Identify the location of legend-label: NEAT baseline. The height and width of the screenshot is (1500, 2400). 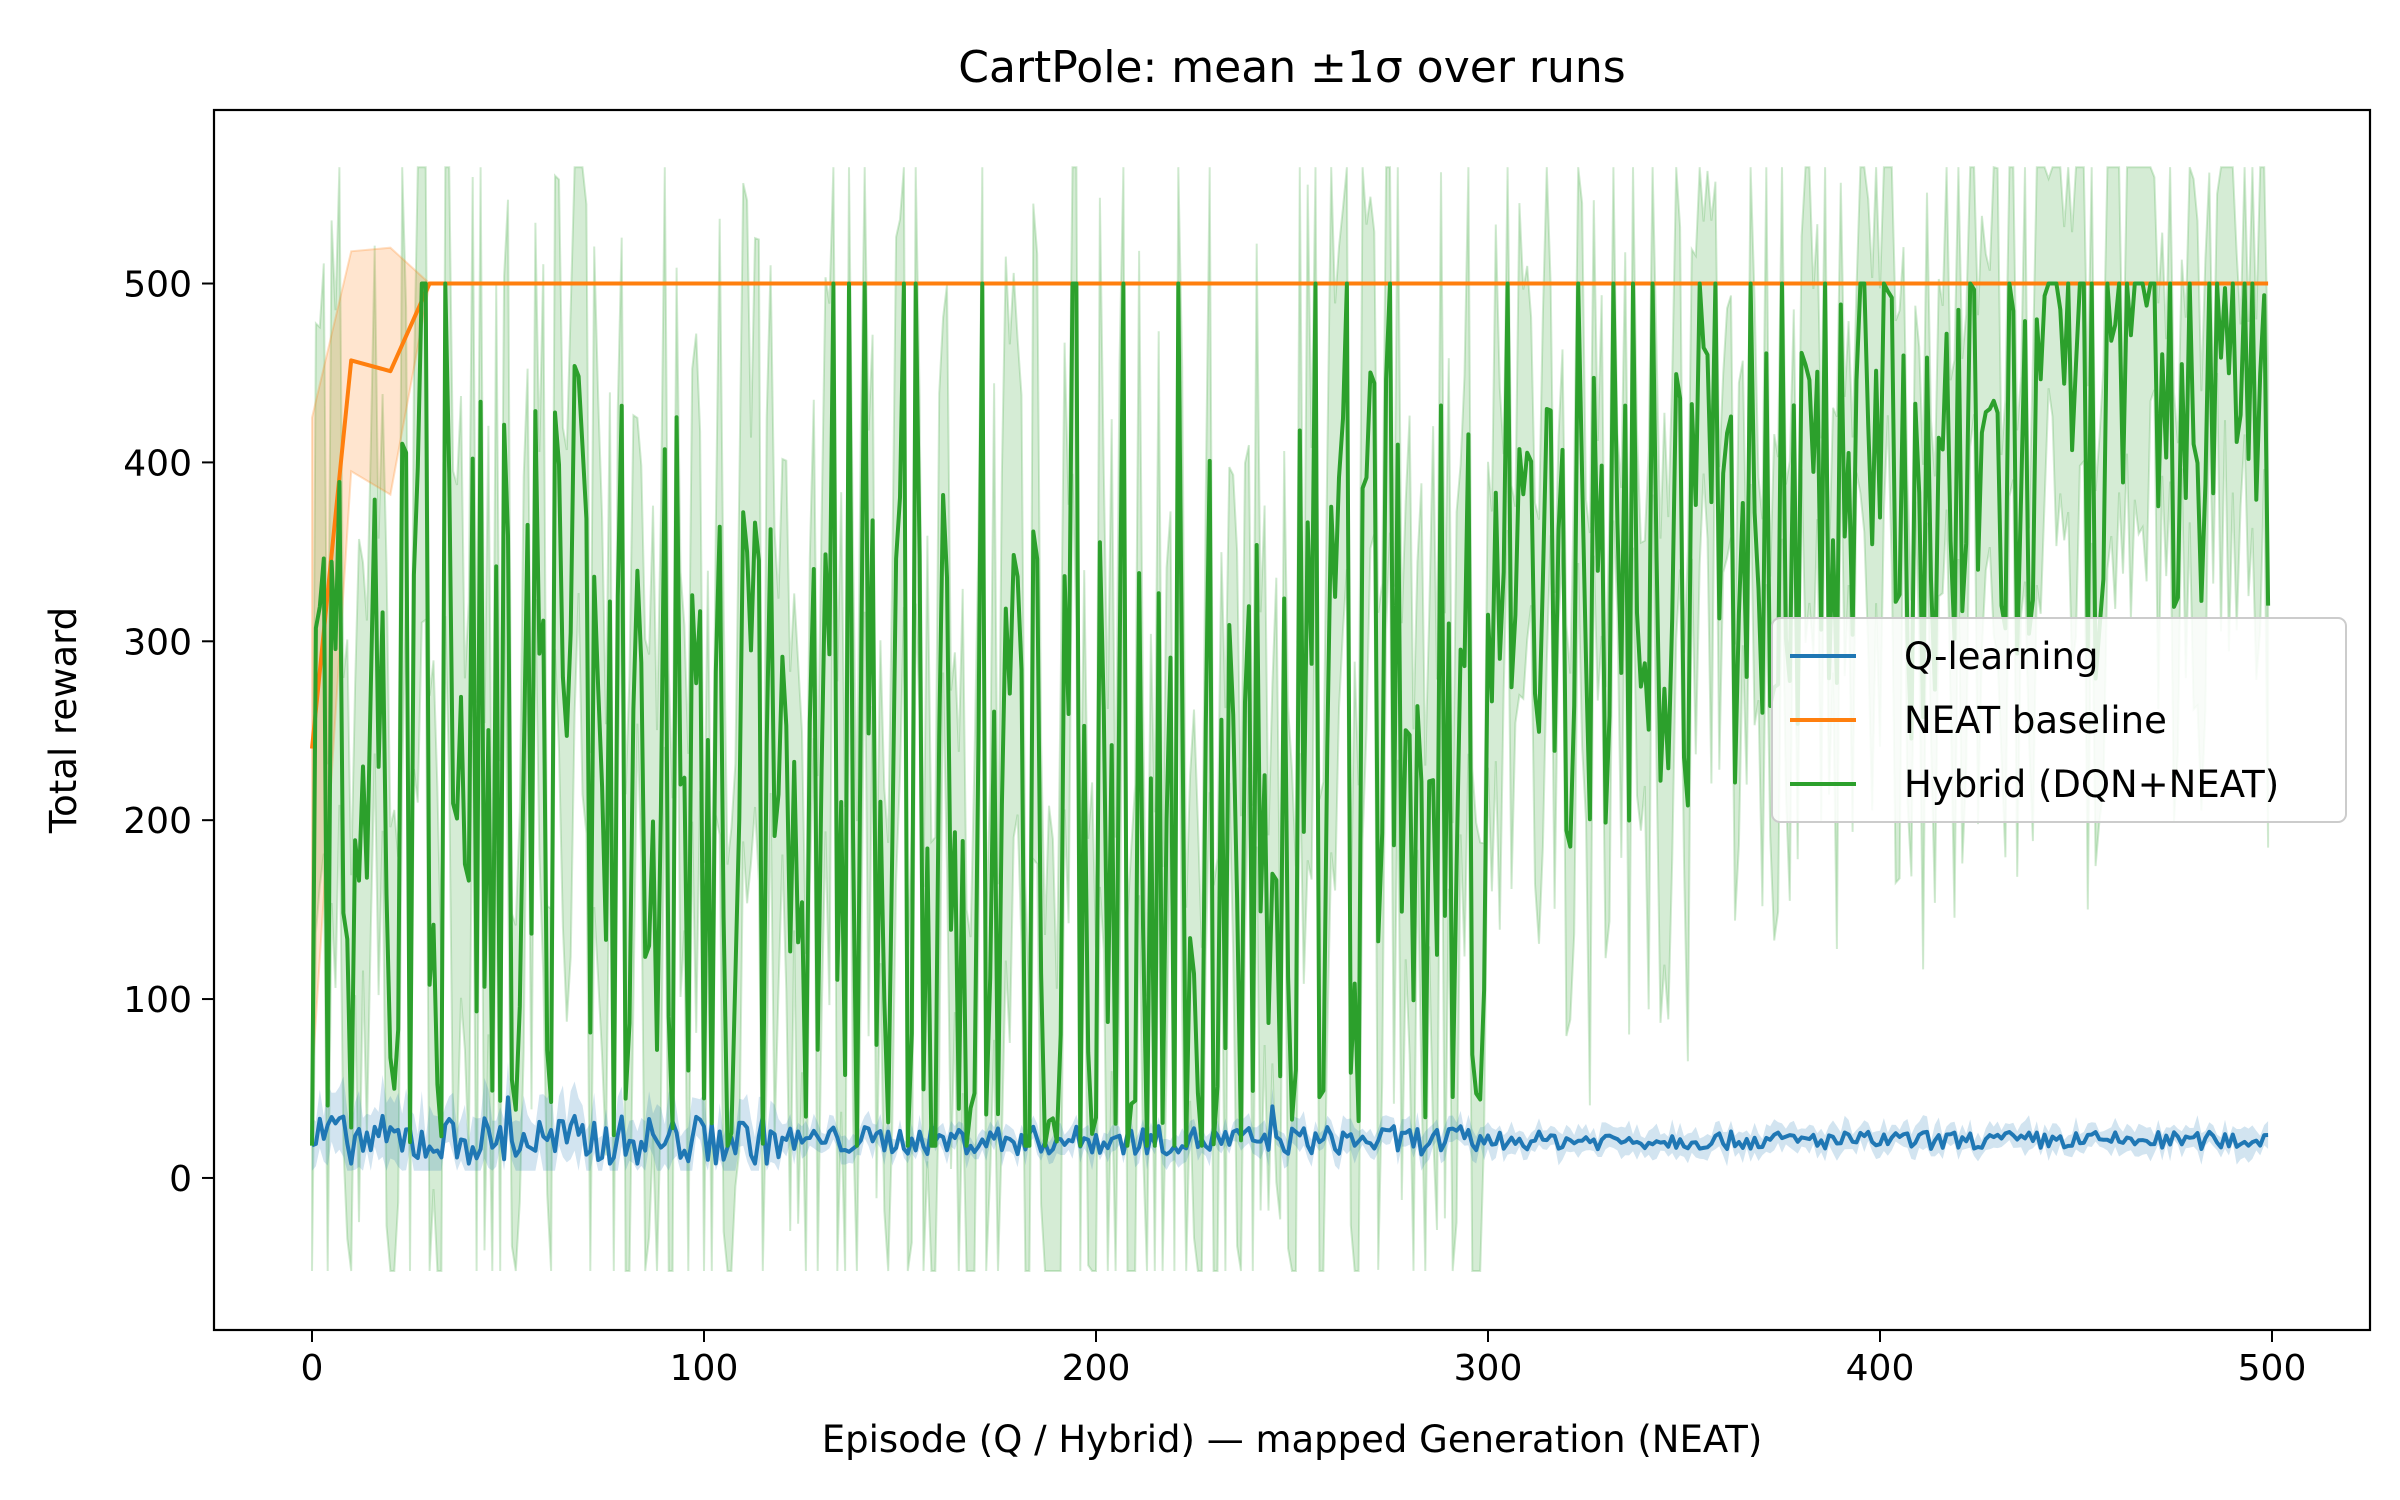
(2035, 720).